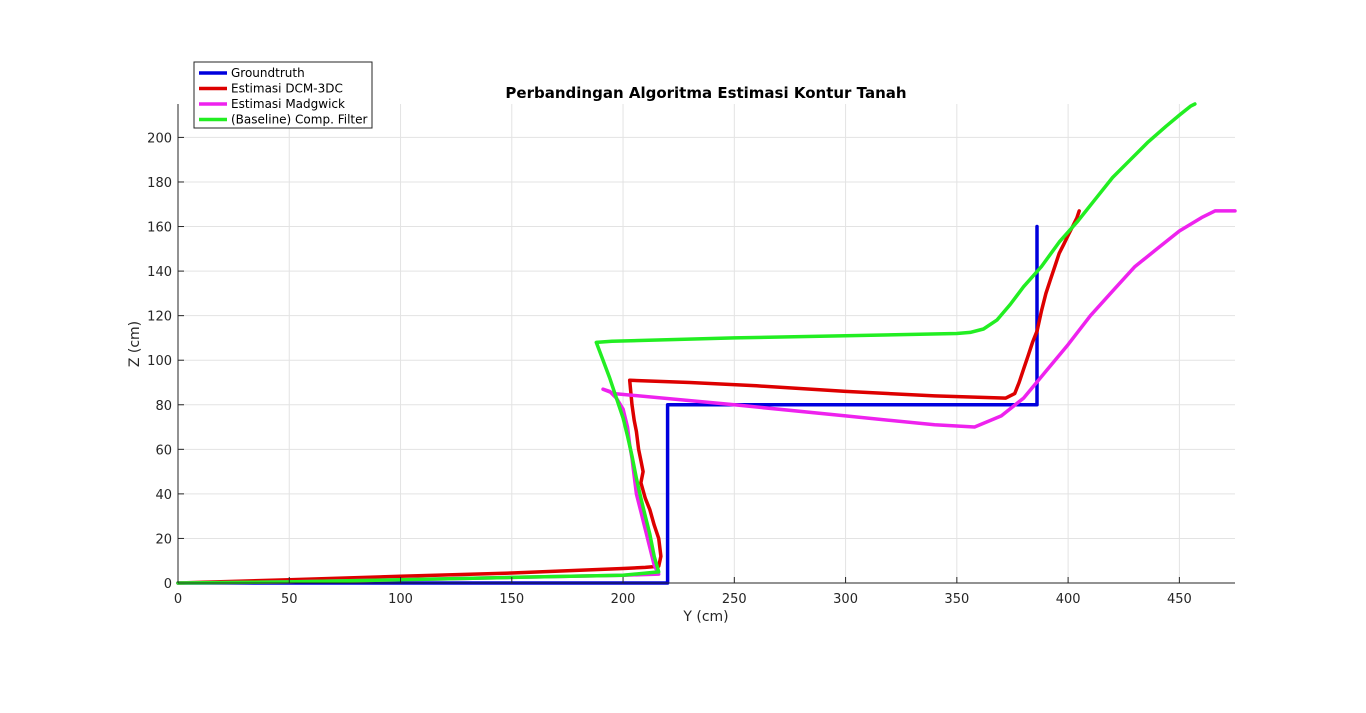  What do you see at coordinates (178, 599) in the screenshot?
I see `x-tick-label: 0` at bounding box center [178, 599].